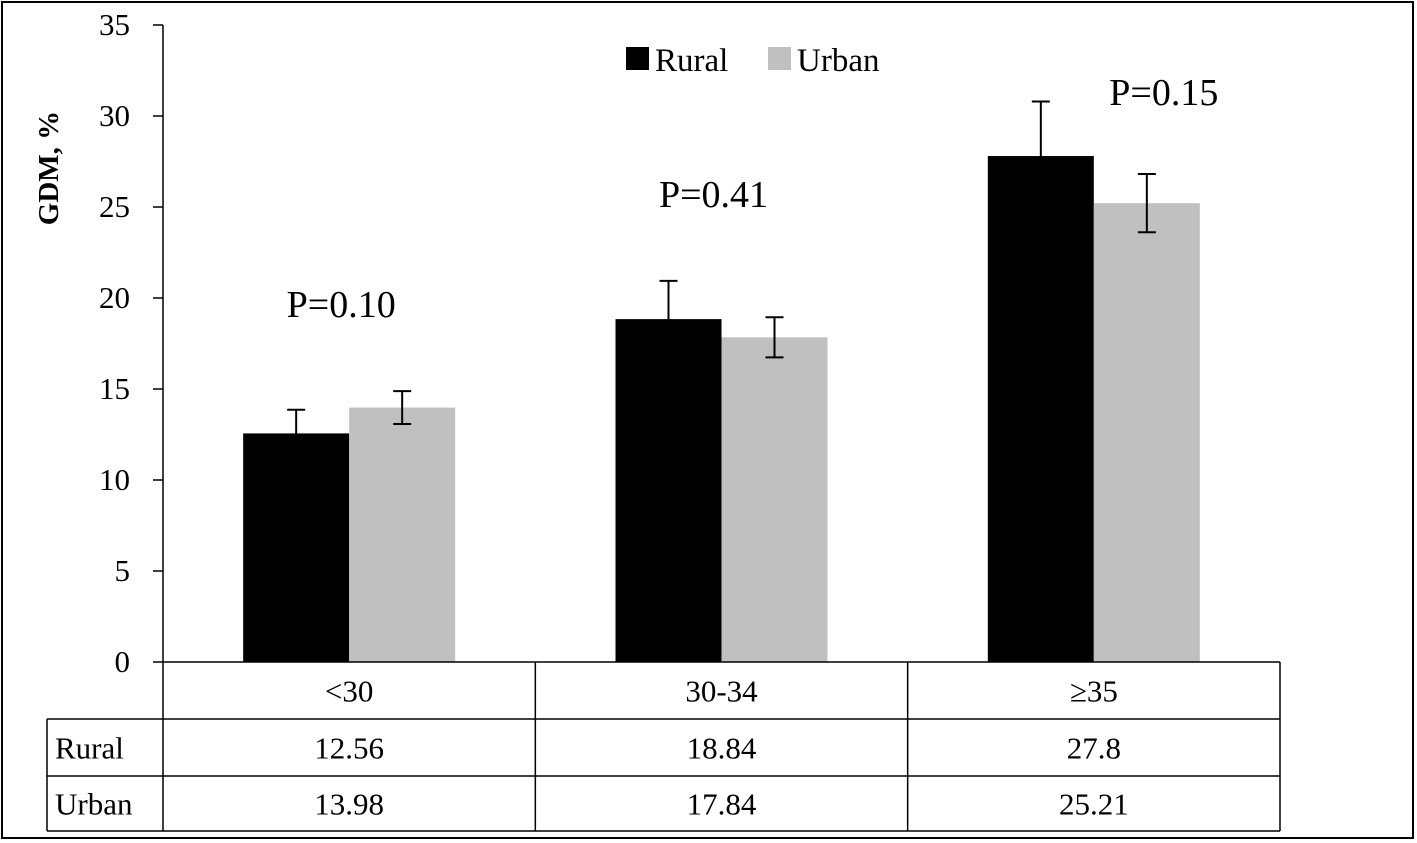  I want to click on table-row-label: Urban, so click(94, 804).